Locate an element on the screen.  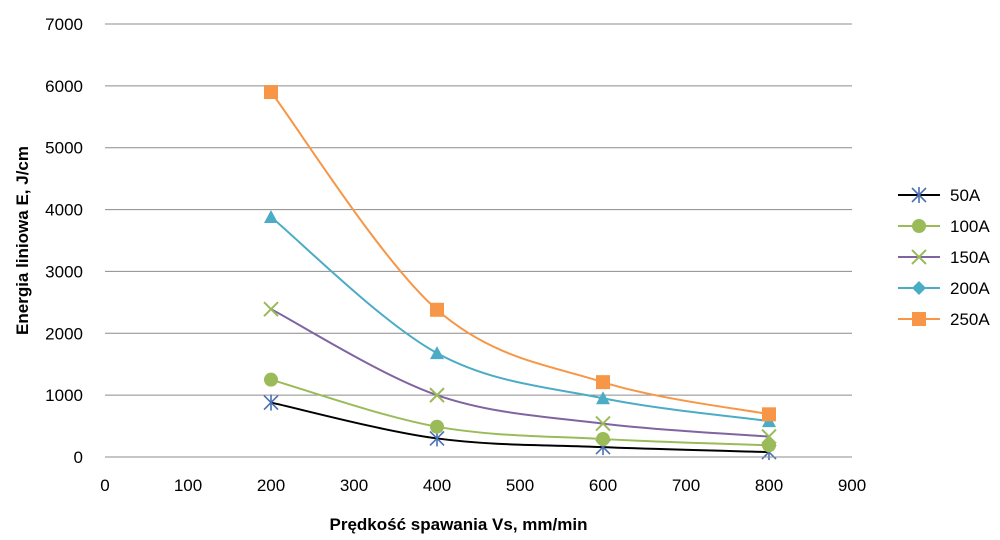
series-line-150A is located at coordinates (520, 373).